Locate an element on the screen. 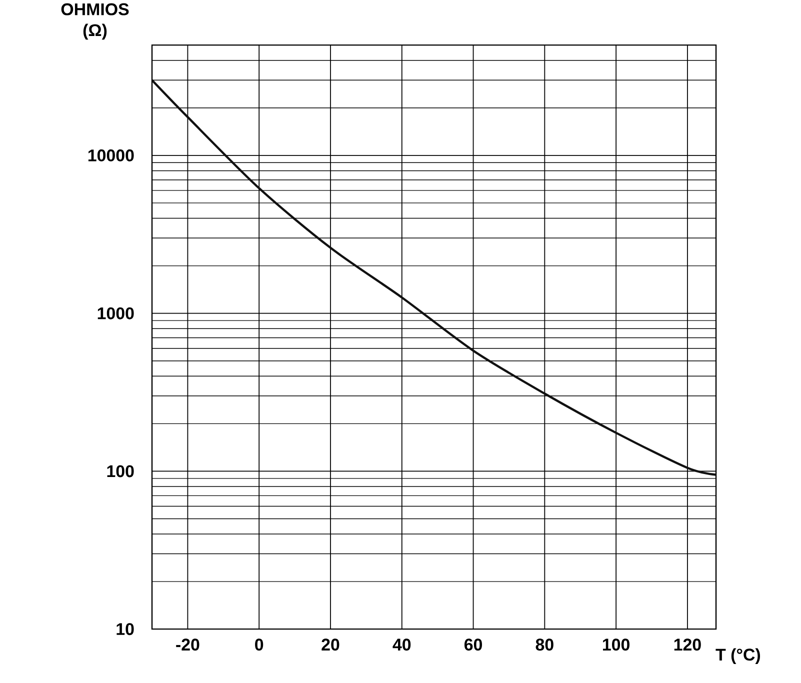  x-tick-label: 40 is located at coordinates (401, 644).